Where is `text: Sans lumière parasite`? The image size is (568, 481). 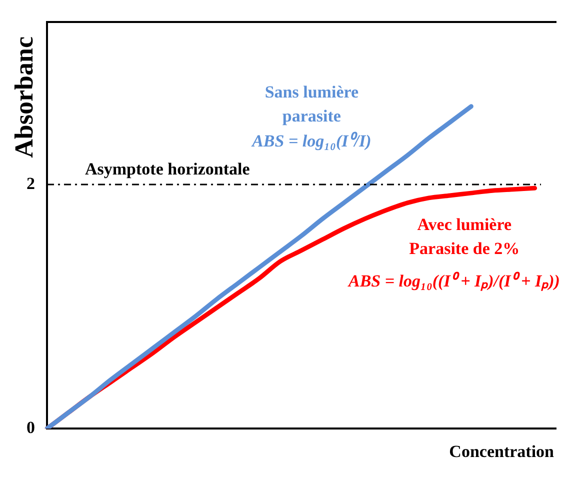
text: Sans lumière parasite is located at coordinates (311, 104).